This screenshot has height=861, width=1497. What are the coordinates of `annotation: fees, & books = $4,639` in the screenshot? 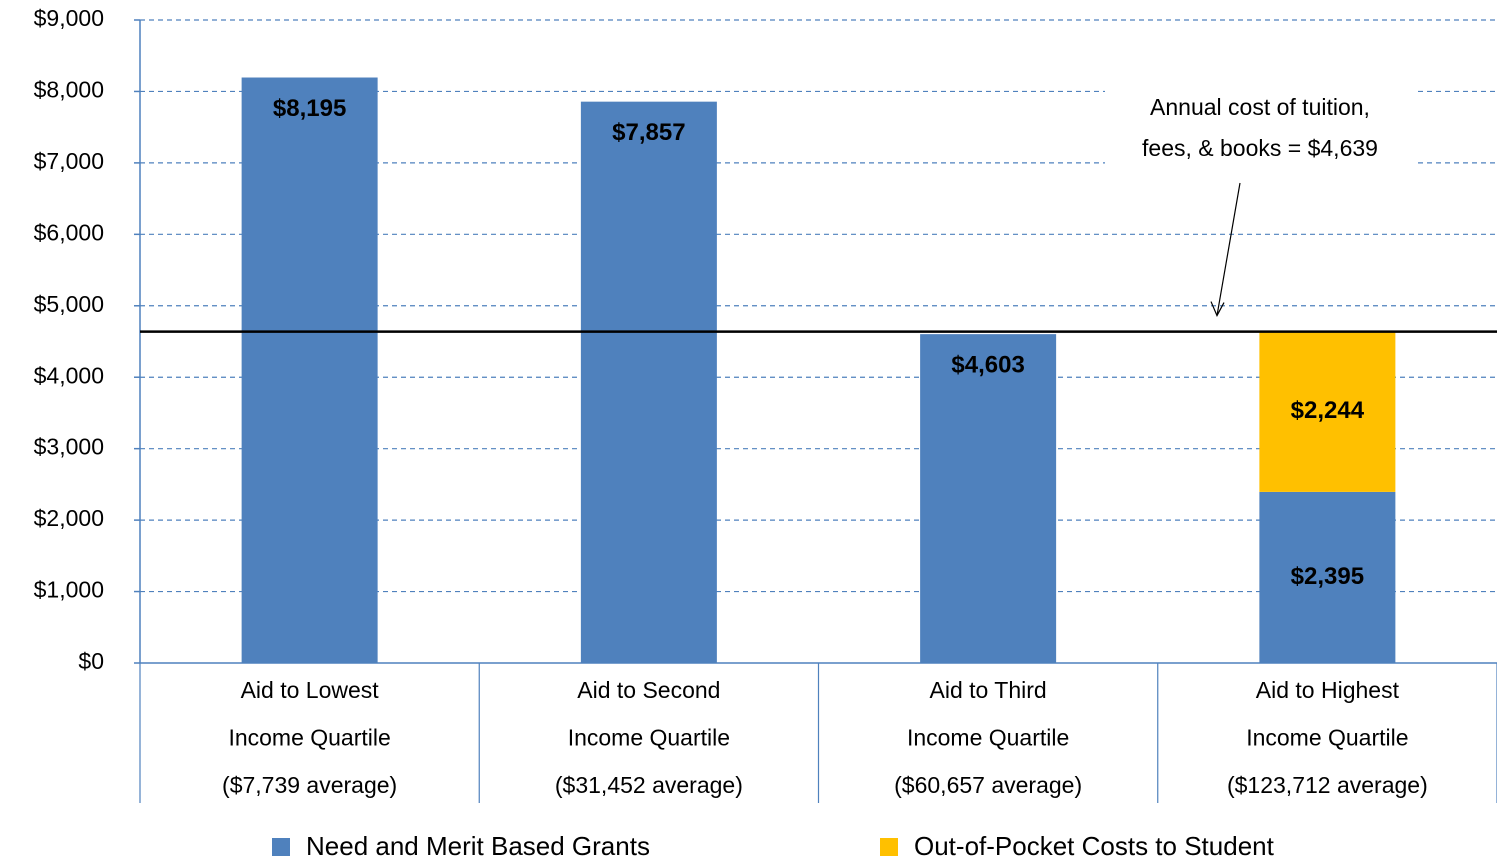 It's located at (1260, 148).